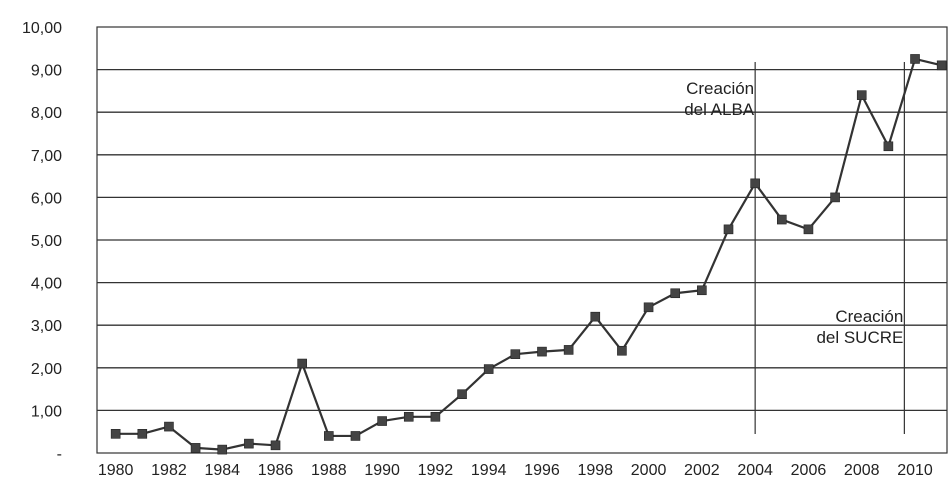  I want to click on y-tick-label: 9,00, so click(46, 71).